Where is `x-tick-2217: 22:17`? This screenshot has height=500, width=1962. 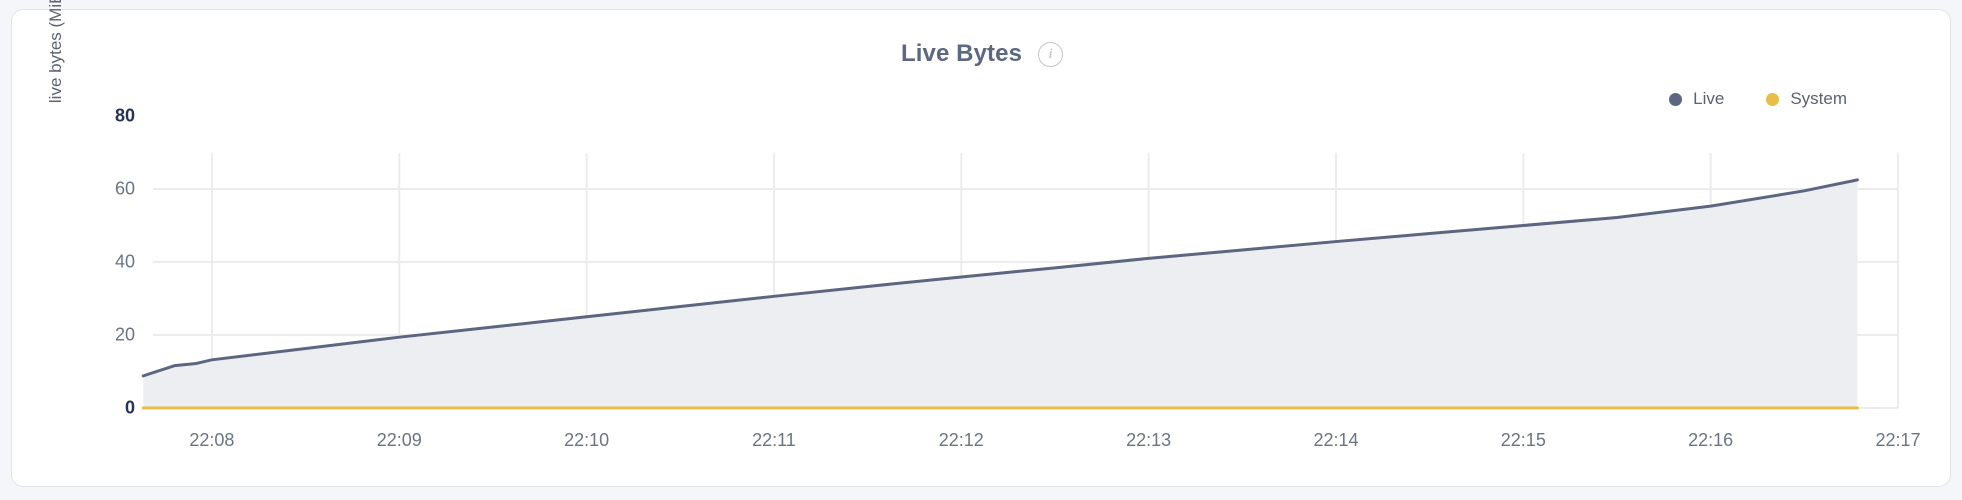 x-tick-2217: 22:17 is located at coordinates (1898, 440).